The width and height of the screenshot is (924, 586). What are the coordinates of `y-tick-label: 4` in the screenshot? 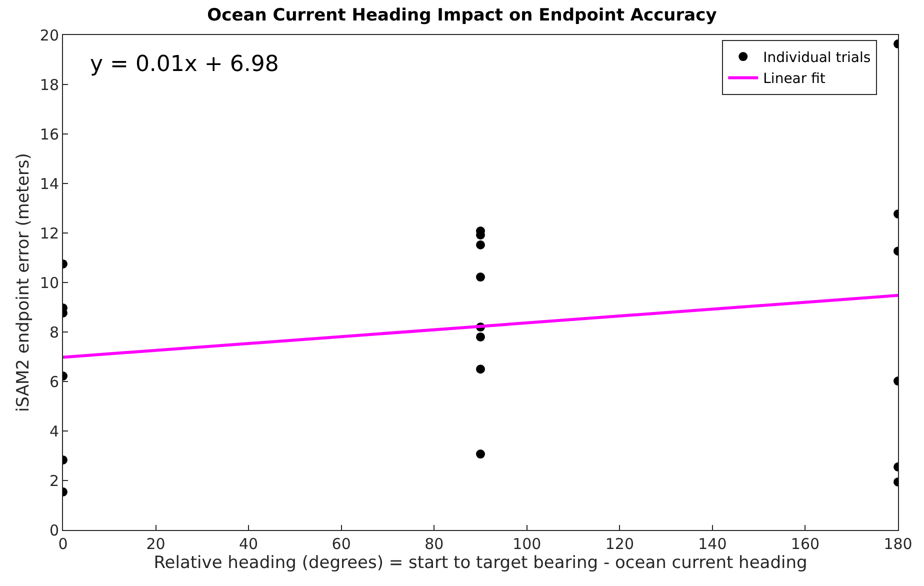 It's located at (54, 431).